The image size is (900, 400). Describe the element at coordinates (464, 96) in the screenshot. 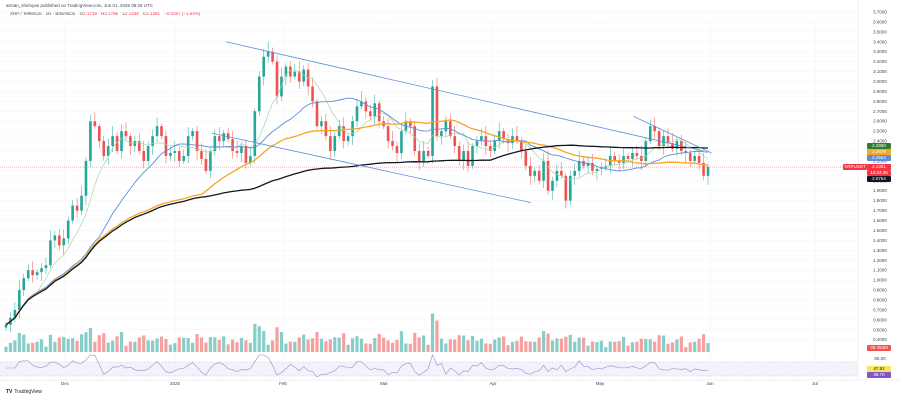

I see `descending-channel-upper` at that location.